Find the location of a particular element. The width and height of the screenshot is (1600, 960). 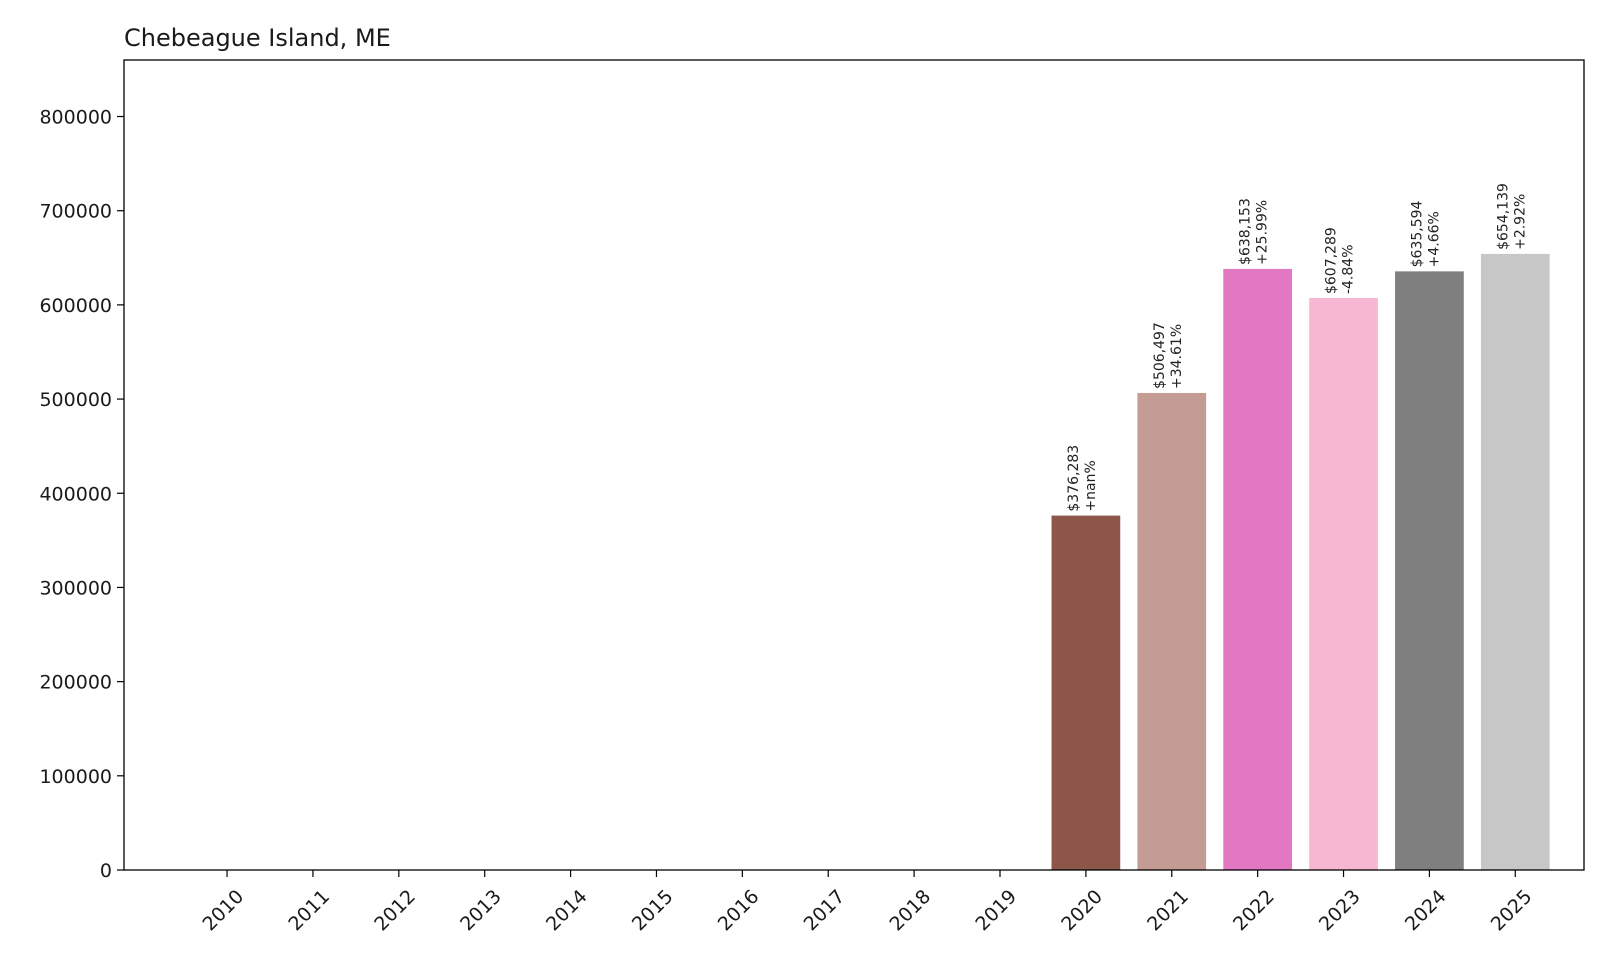

x-tick-label: 2017 is located at coordinates (825, 911).